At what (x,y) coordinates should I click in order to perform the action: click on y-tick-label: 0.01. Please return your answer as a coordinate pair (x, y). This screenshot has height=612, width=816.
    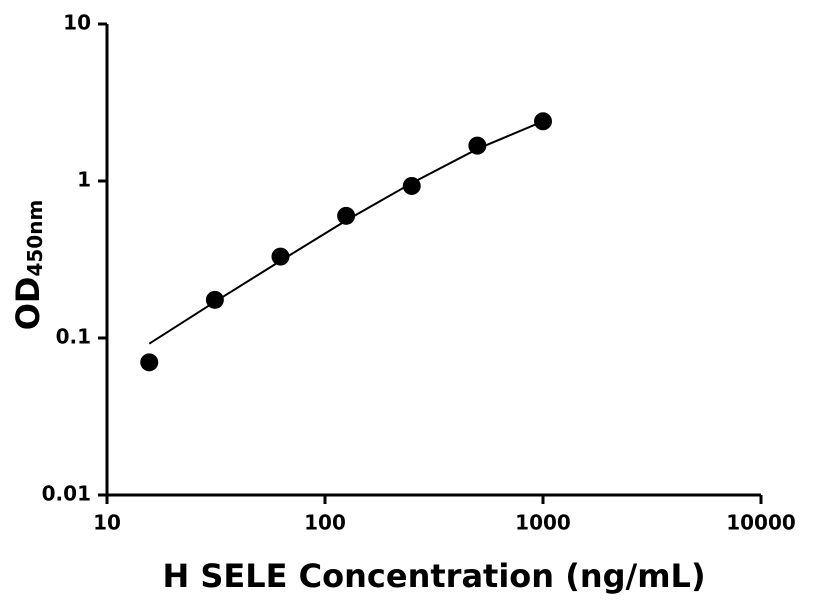
    Looking at the image, I should click on (66, 494).